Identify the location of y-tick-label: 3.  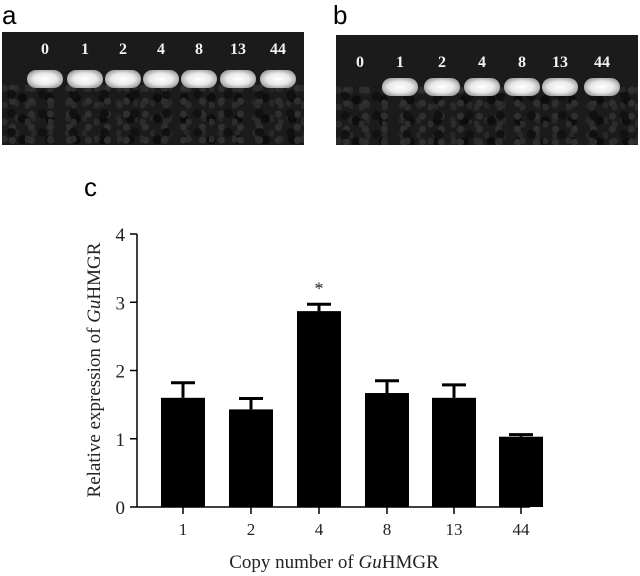
(121, 303).